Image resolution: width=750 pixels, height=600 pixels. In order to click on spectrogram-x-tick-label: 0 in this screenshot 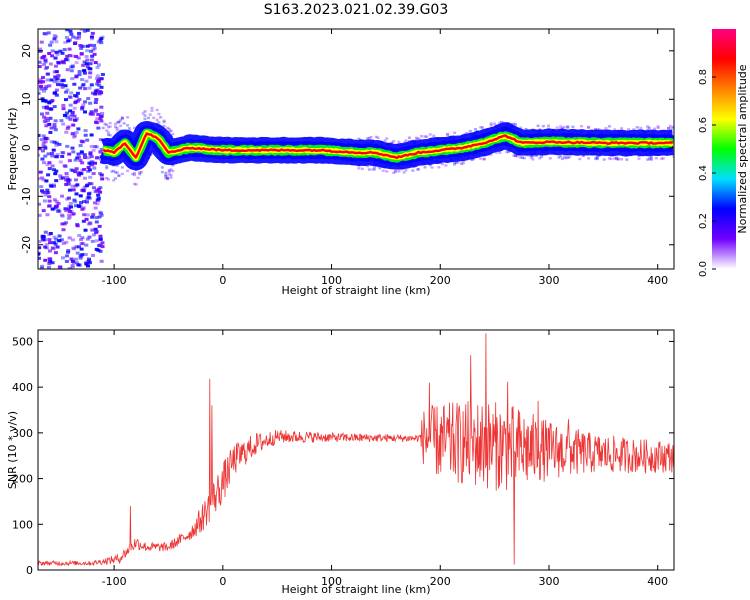, I will do `click(222, 280)`.